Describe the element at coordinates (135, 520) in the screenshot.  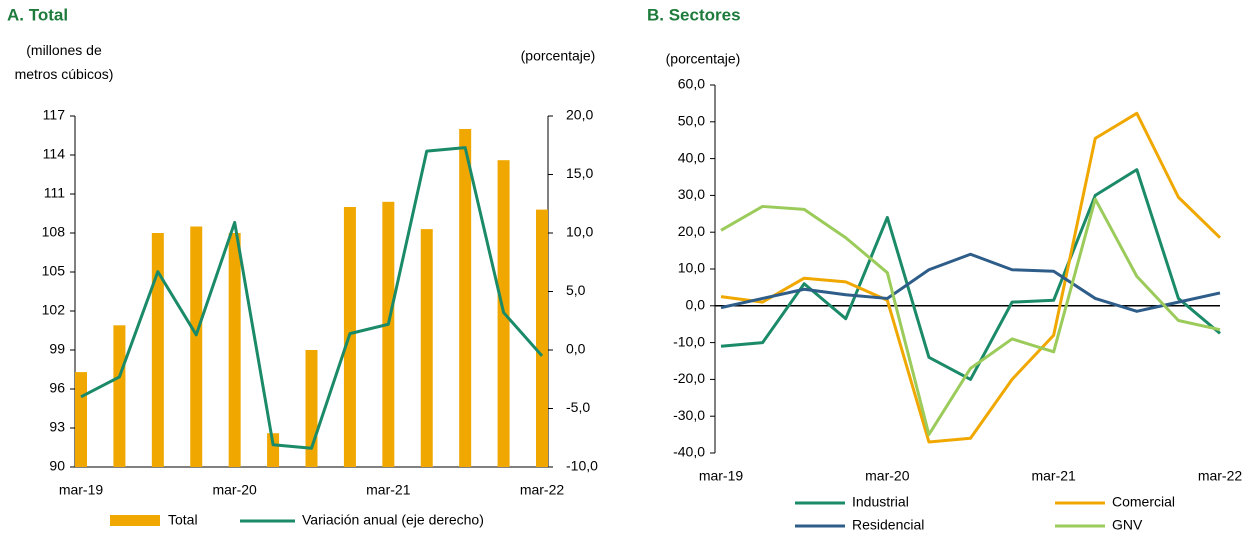
I see `legend-swatch` at that location.